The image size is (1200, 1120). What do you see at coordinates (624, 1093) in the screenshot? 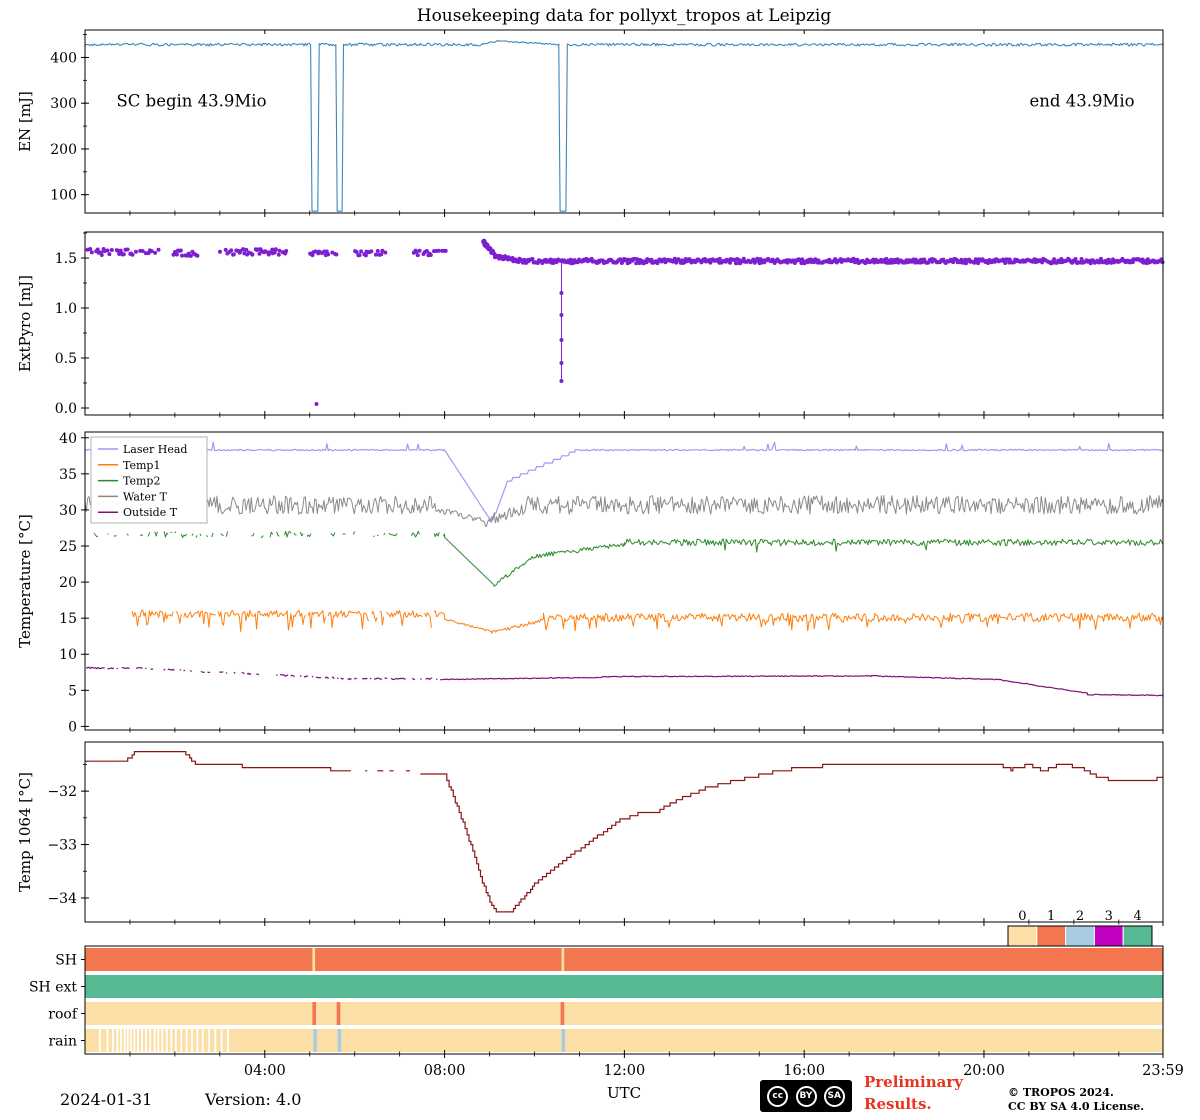
I see `svg-text: UTC` at bounding box center [624, 1093].